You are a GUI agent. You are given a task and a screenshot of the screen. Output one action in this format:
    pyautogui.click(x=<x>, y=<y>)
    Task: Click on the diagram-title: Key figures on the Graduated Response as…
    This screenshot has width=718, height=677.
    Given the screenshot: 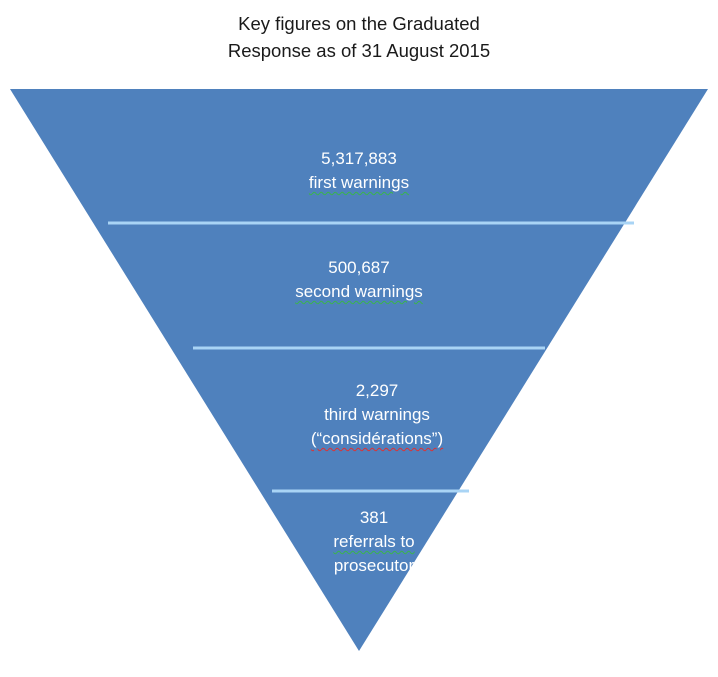 What is the action you would take?
    pyautogui.click(x=359, y=37)
    